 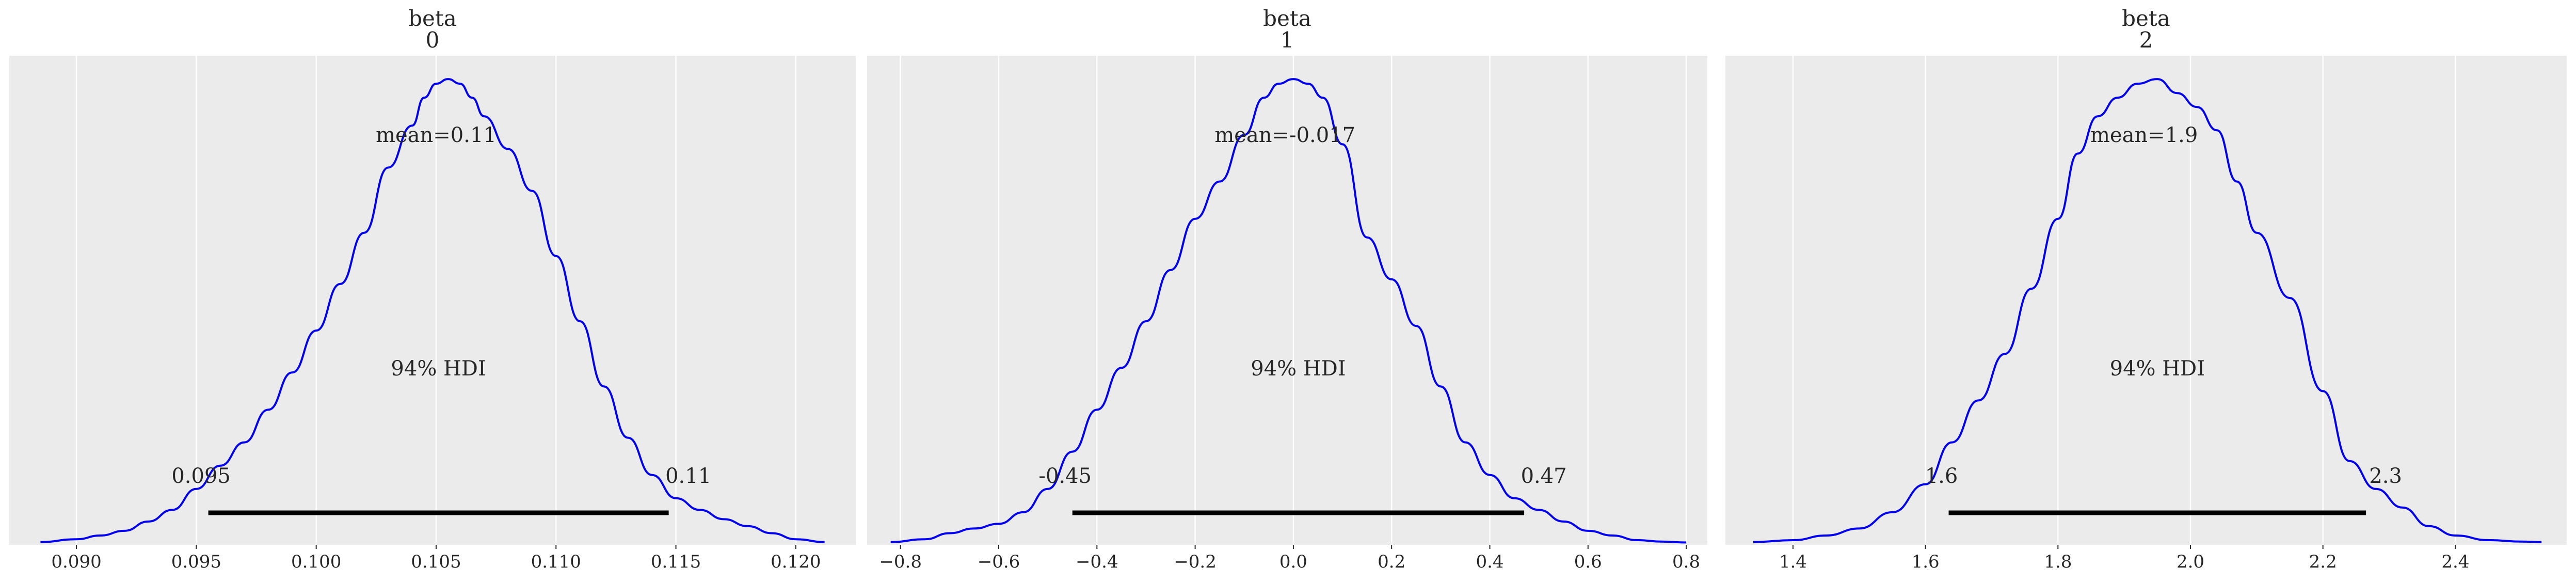 What do you see at coordinates (436, 135) in the screenshot?
I see `mean-label: mean=0.11` at bounding box center [436, 135].